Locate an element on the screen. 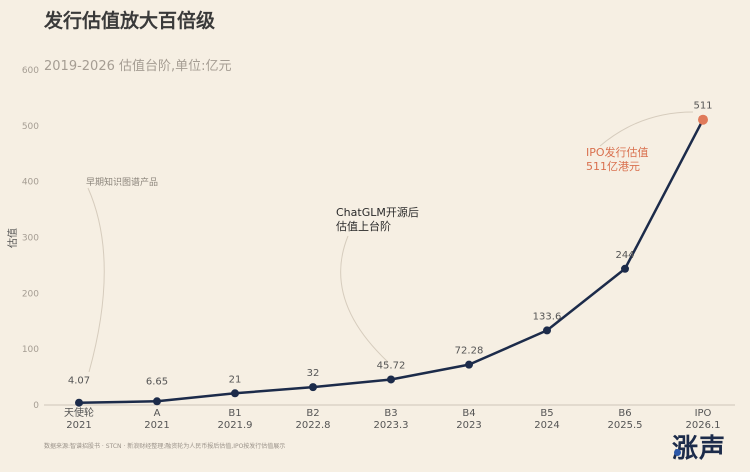 This screenshot has height=472, width=750. data-value-label: 244 is located at coordinates (624, 255).